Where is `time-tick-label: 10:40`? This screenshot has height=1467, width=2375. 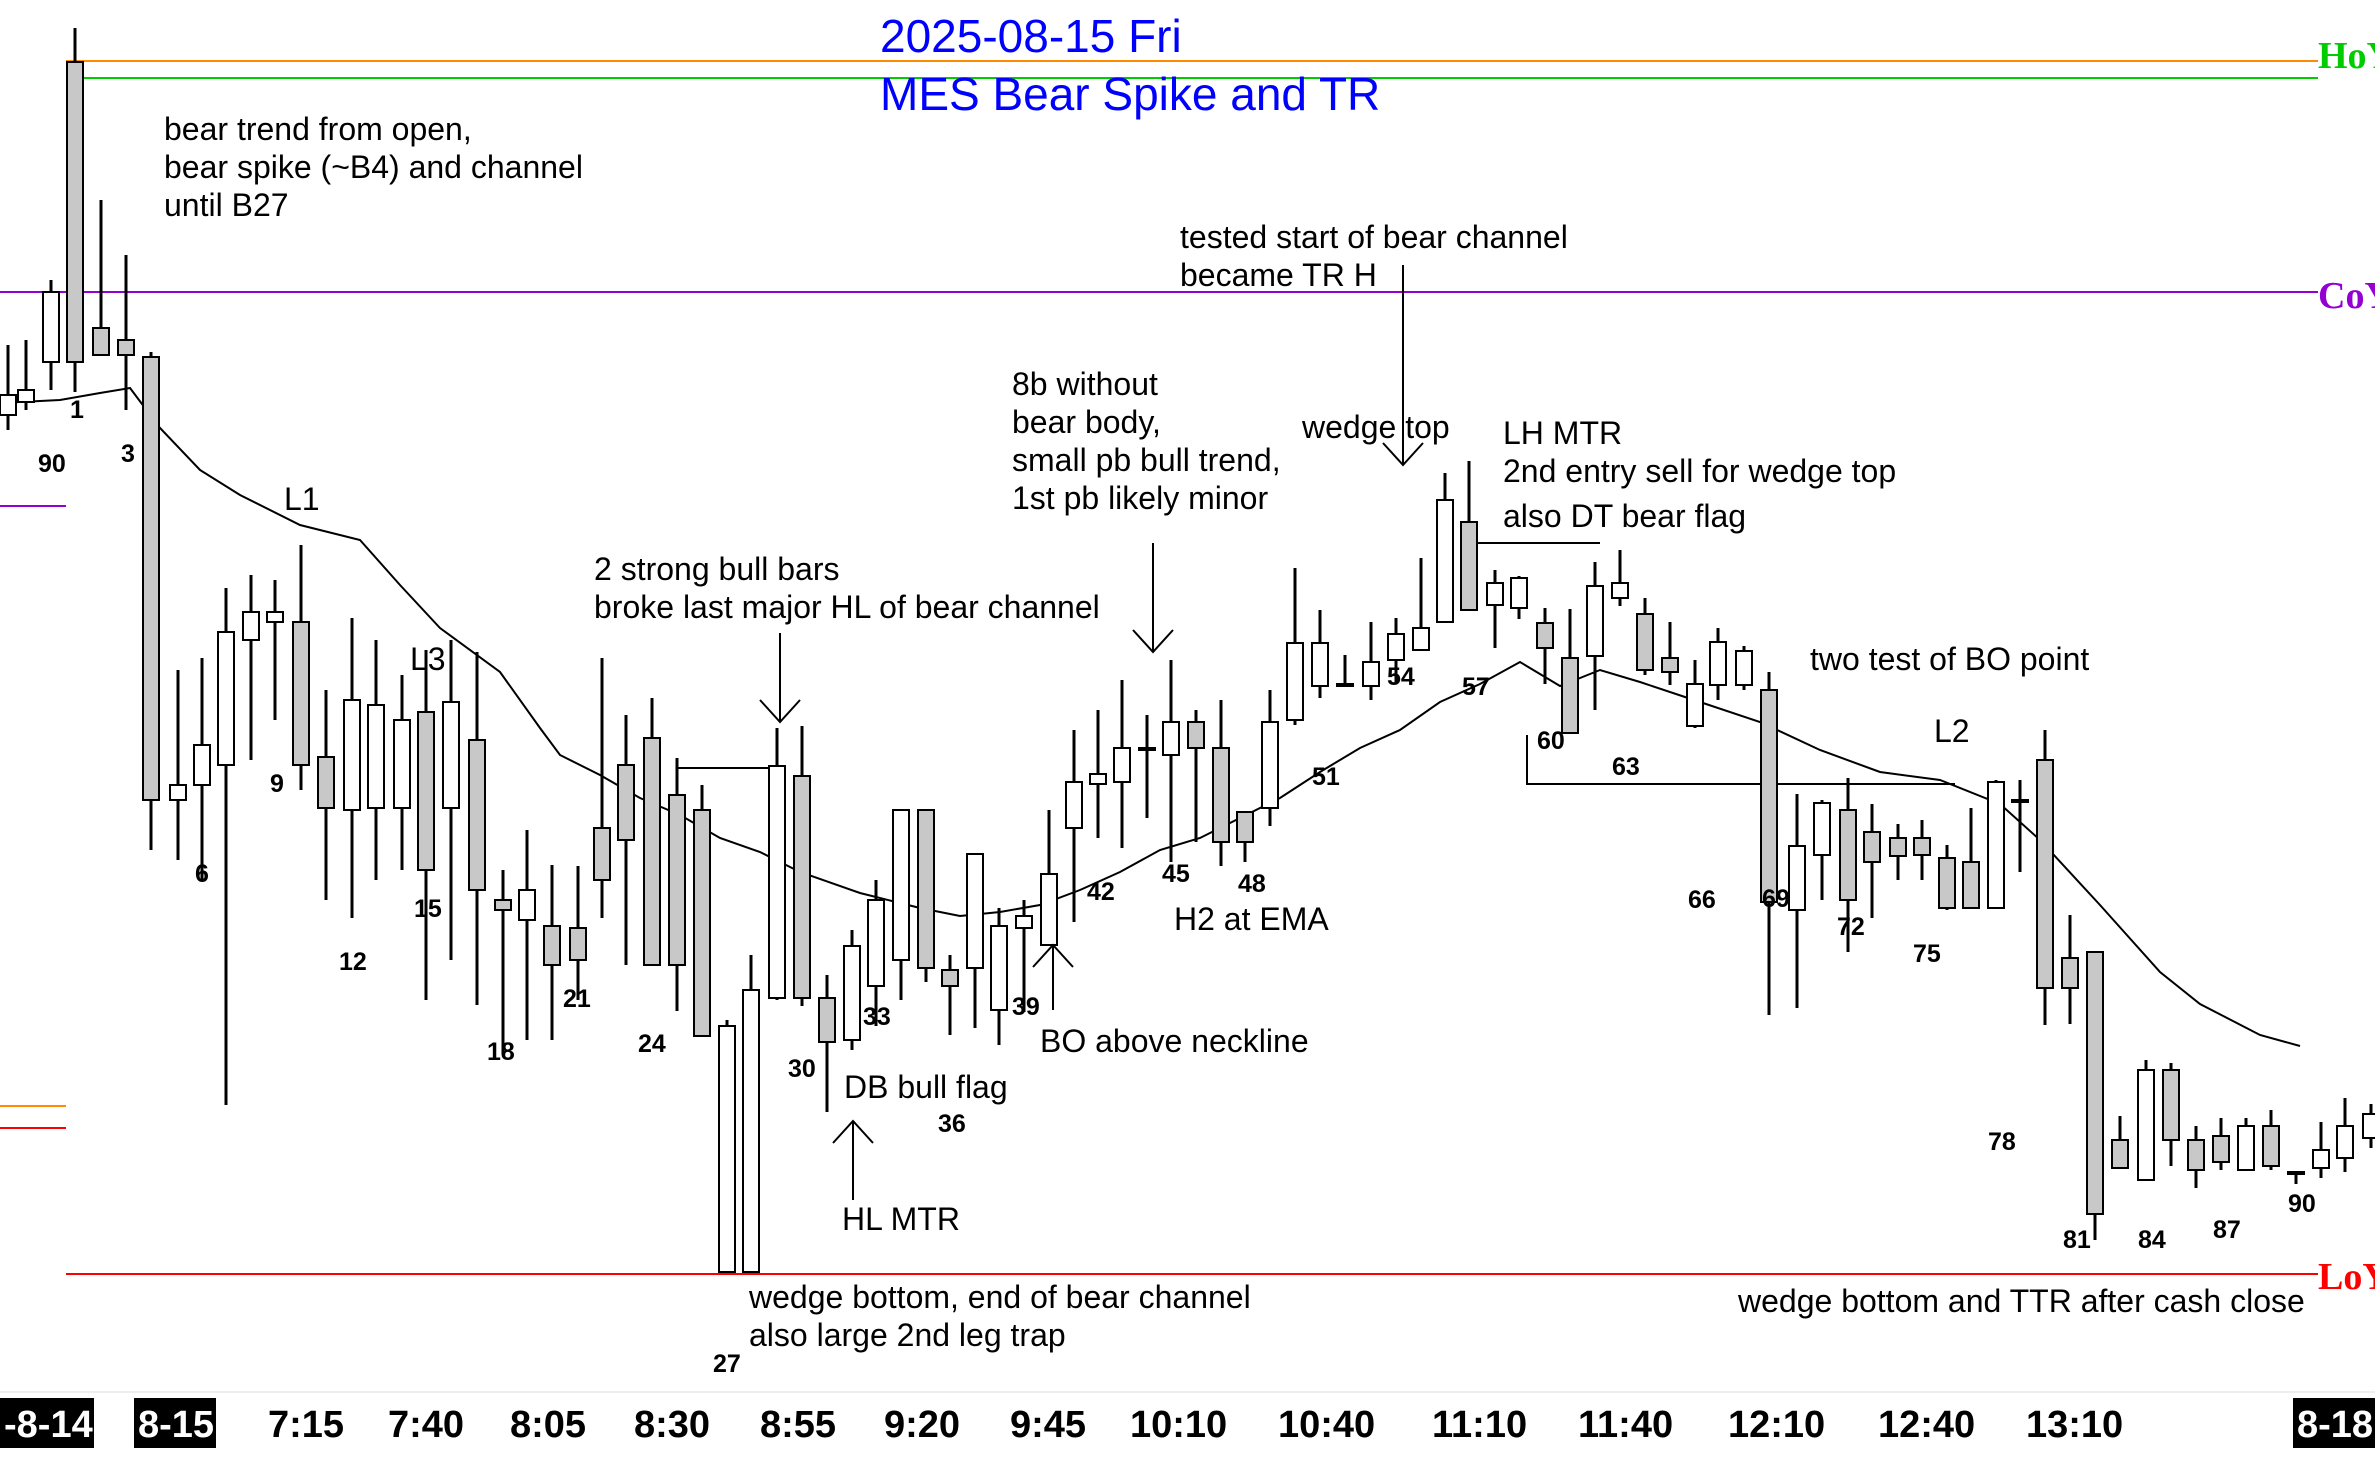
time-tick-label: 10:40 is located at coordinates (1326, 1425).